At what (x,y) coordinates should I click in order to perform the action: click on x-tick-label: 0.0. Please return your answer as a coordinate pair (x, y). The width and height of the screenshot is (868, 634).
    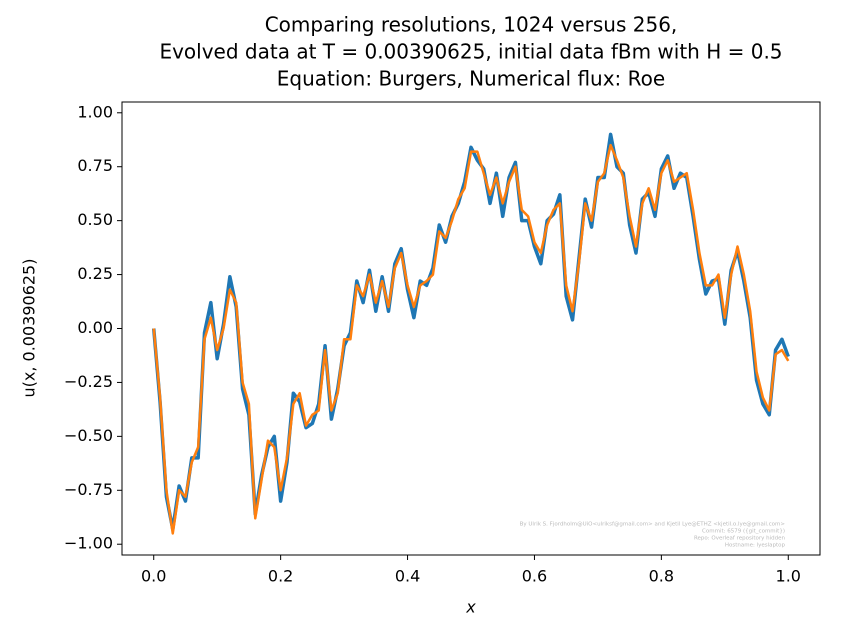
    Looking at the image, I should click on (153, 576).